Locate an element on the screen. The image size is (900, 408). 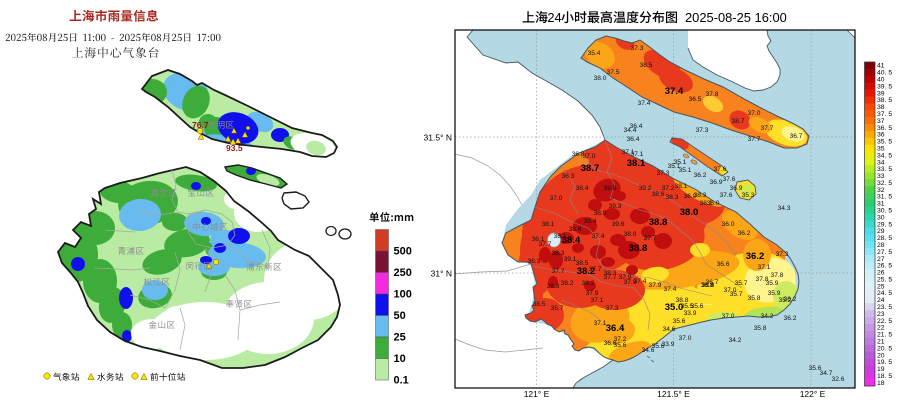
svg-text: 37.6 is located at coordinates (720, 169).